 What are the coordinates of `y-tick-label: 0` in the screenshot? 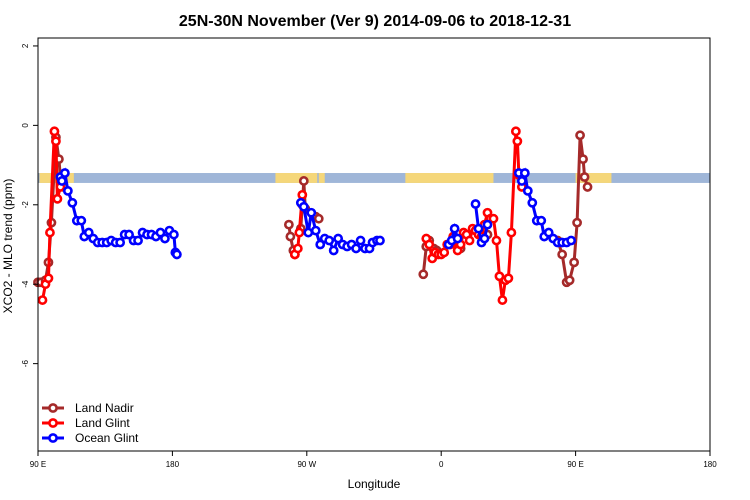 It's located at (25, 125).